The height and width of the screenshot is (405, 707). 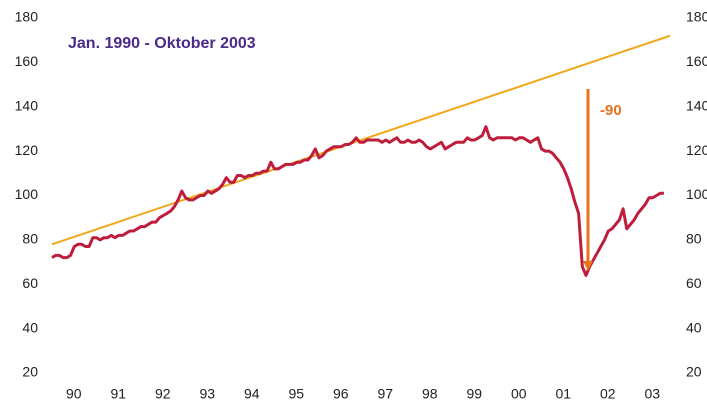 I want to click on x-tick-label: 01, so click(x=563, y=394).